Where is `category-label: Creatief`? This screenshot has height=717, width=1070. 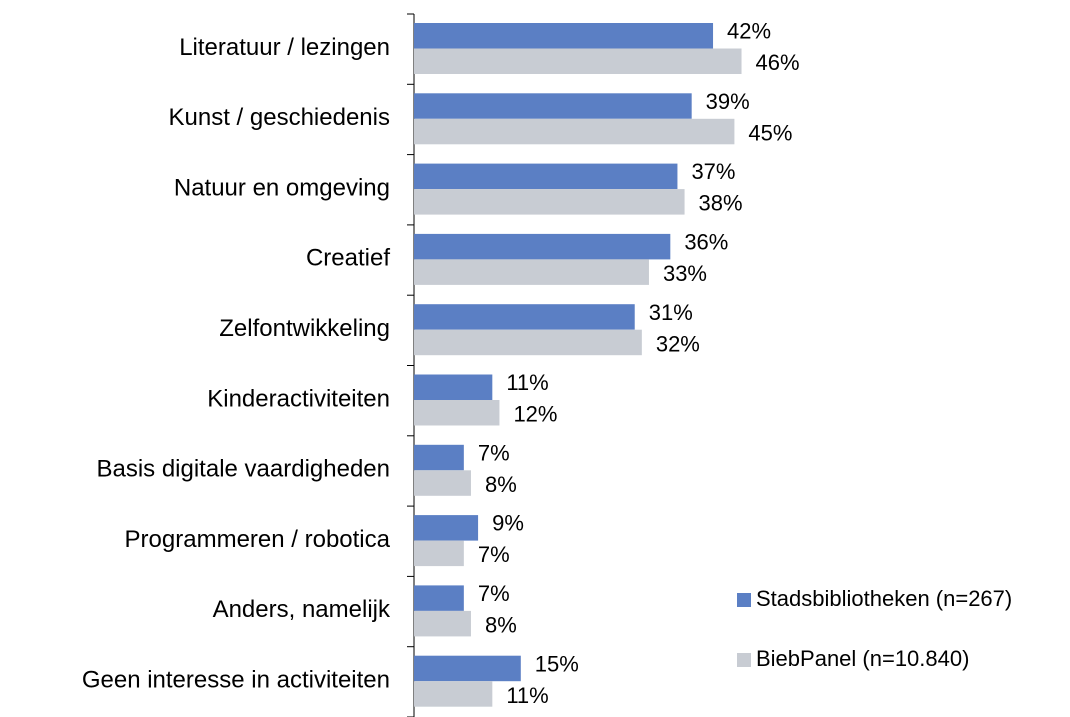
category-label: Creatief is located at coordinates (348, 258).